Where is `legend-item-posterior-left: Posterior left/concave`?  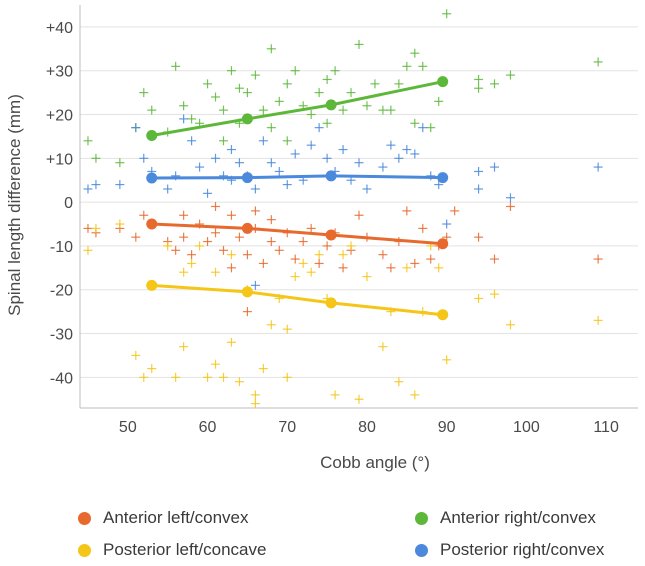
legend-item-posterior-left: Posterior left/concave is located at coordinates (172, 550).